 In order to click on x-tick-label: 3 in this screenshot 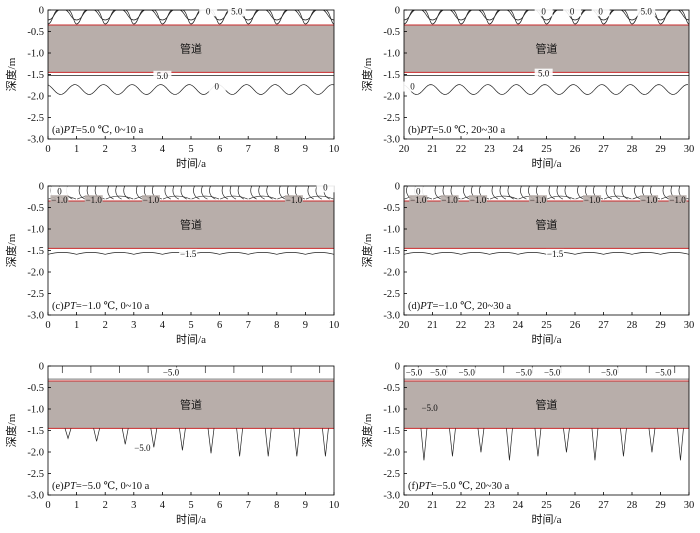, I will do `click(133, 149)`.